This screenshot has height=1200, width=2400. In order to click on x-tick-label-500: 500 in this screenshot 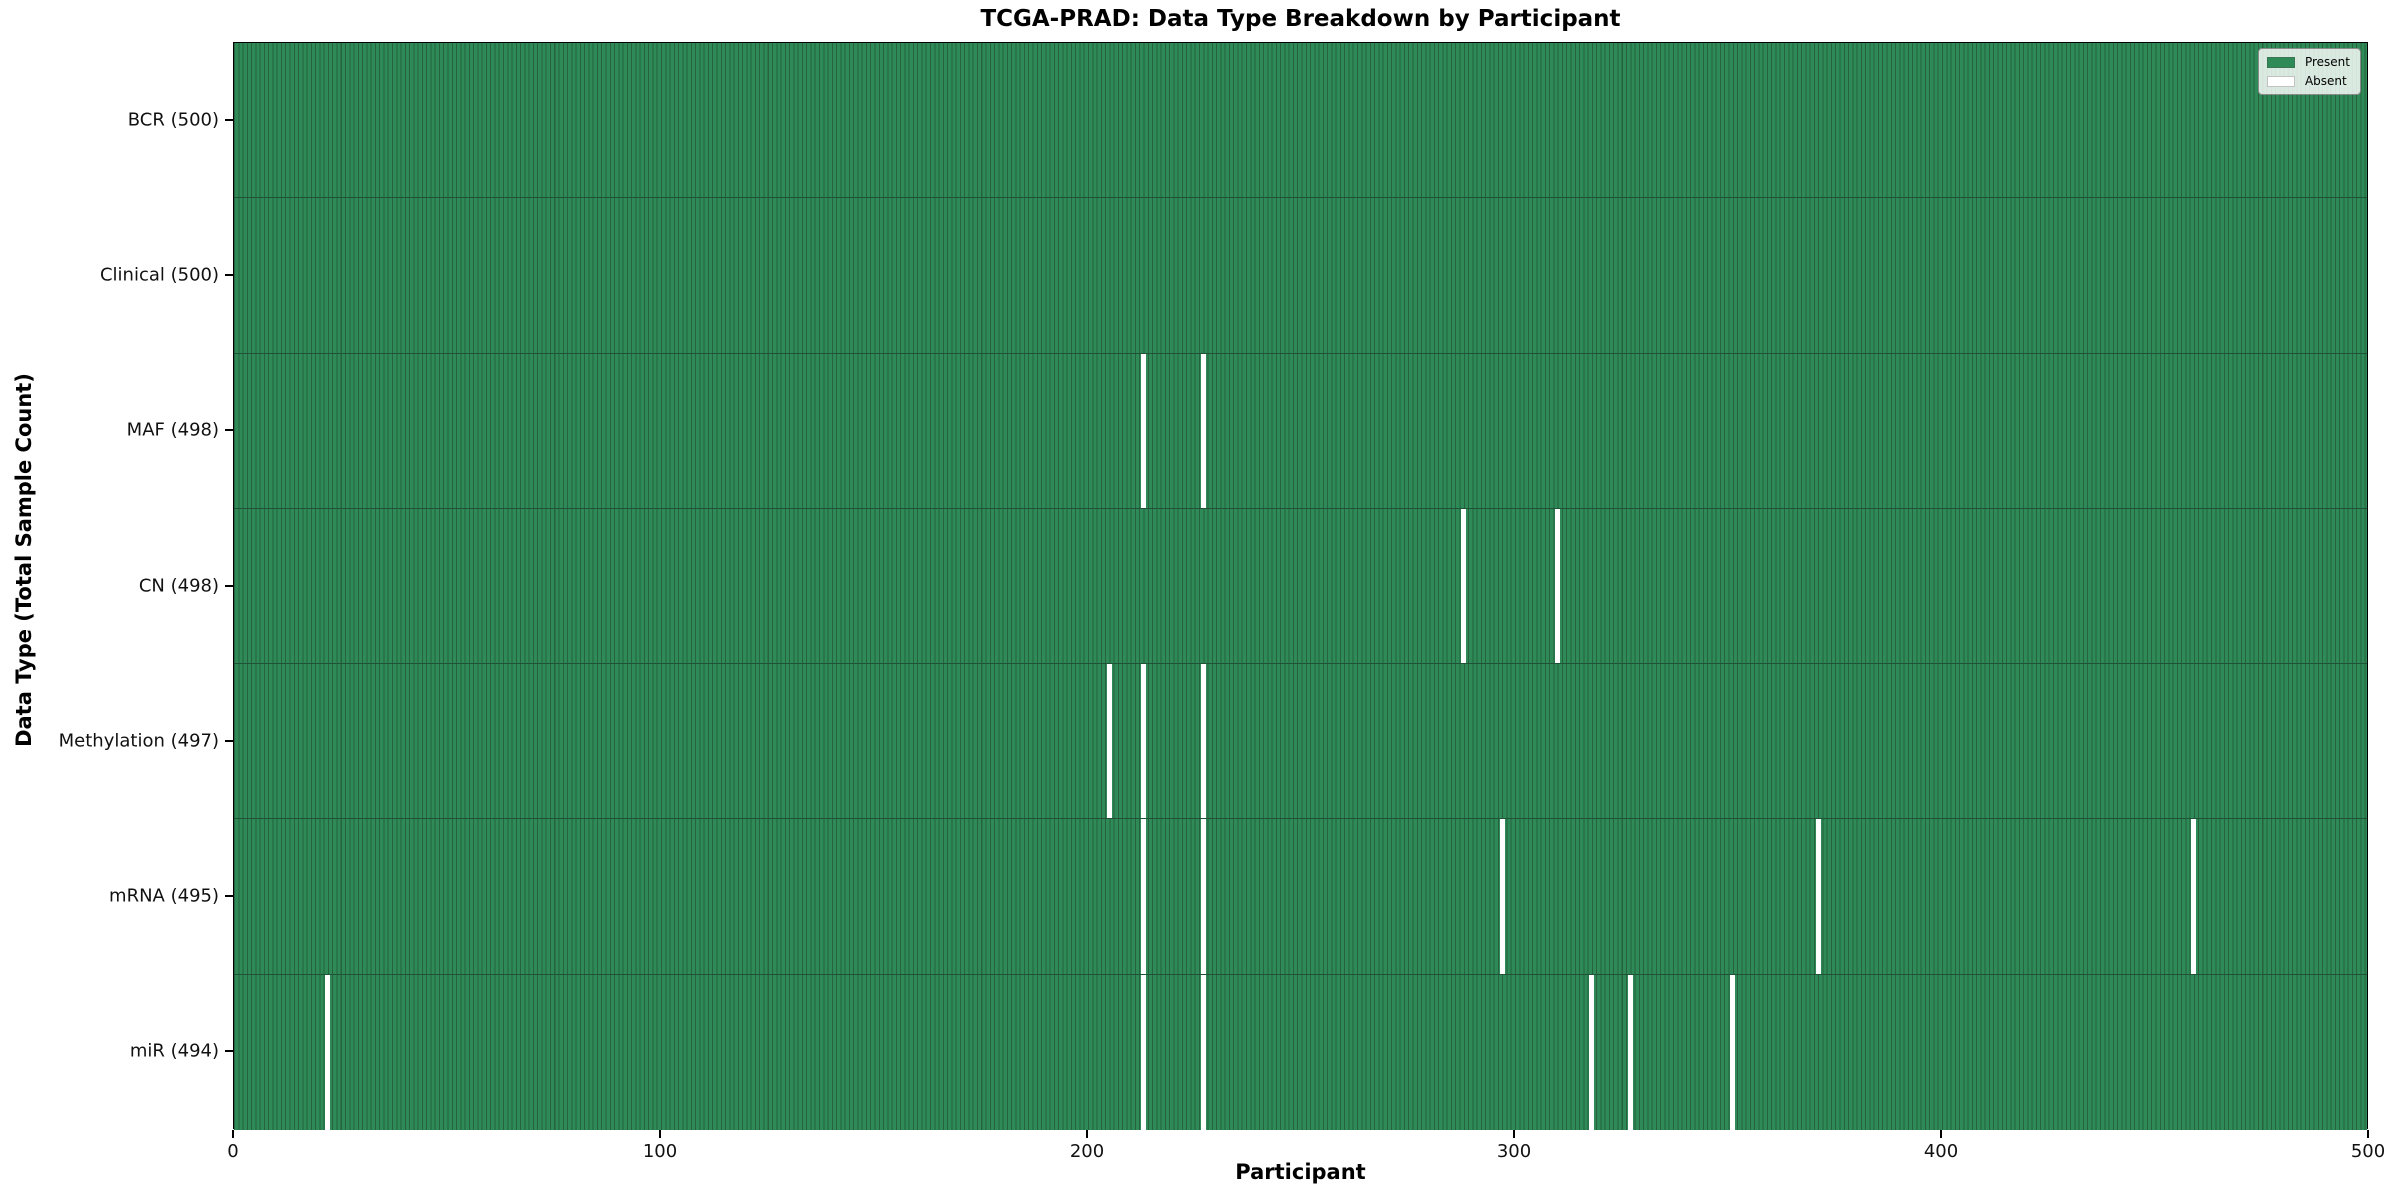, I will do `click(2368, 1151)`.